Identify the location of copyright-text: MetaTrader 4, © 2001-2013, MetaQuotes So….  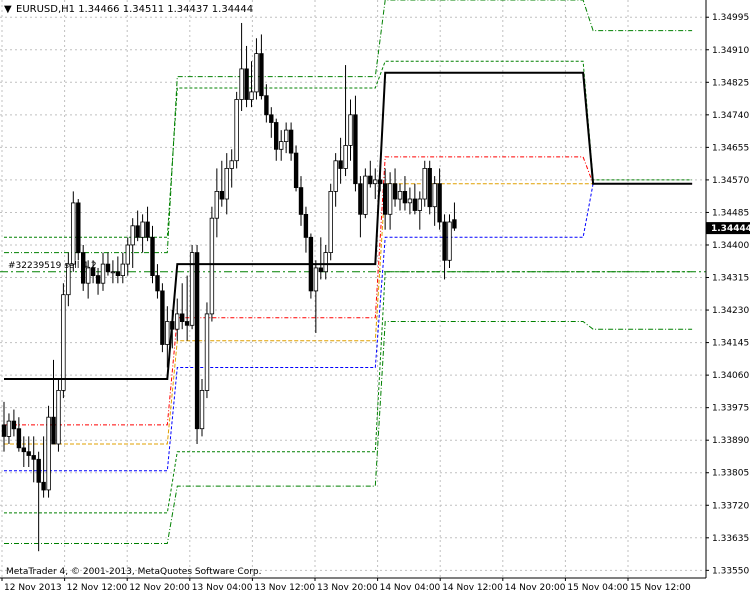
(134, 572).